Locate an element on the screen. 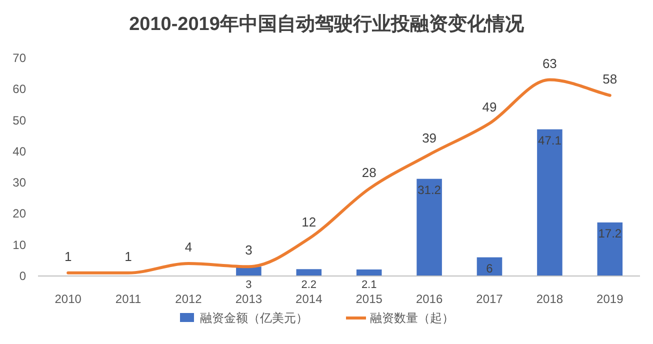 This screenshot has height=344, width=653. x-tick-label: 2015 is located at coordinates (369, 299).